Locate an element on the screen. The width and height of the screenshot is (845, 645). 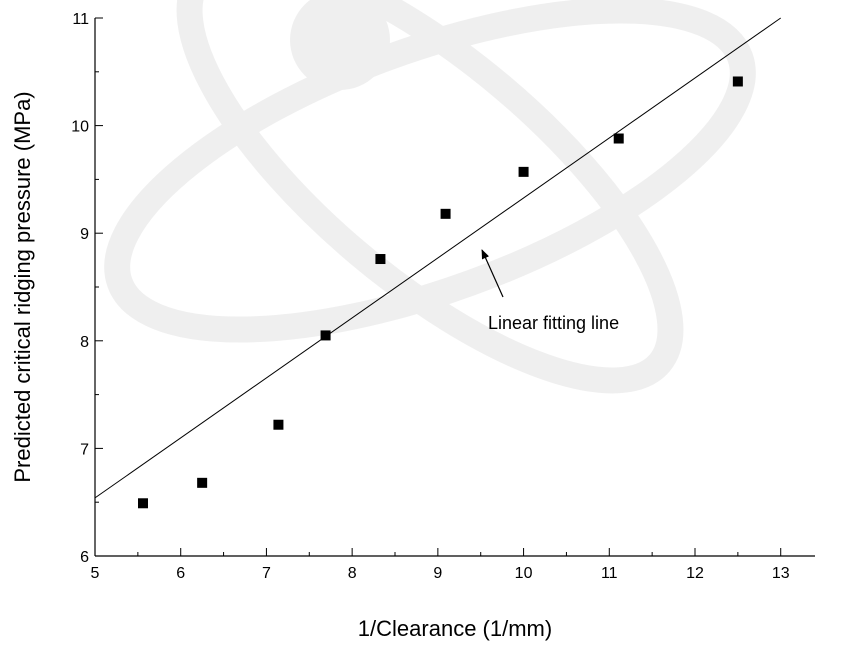
x-axis-title: 1/Clearance (1/mm) is located at coordinates (455, 628).